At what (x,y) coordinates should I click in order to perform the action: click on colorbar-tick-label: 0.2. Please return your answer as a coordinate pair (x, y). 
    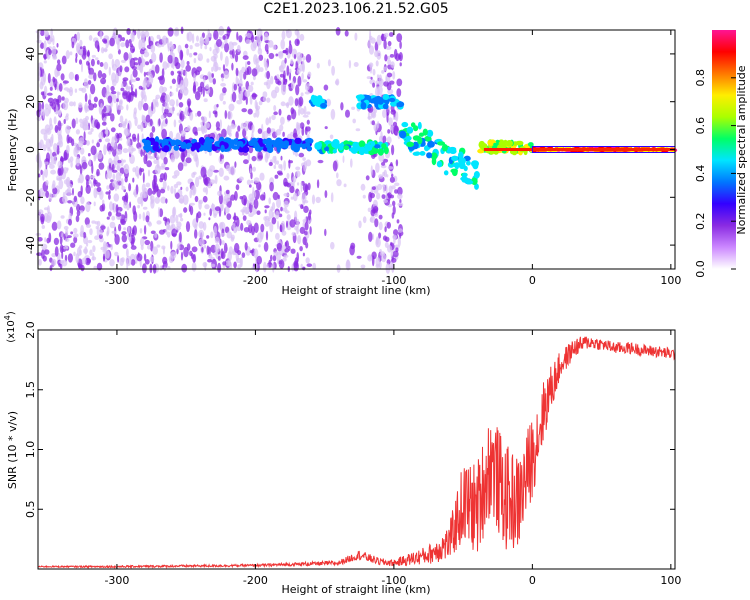
    Looking at the image, I should click on (700, 221).